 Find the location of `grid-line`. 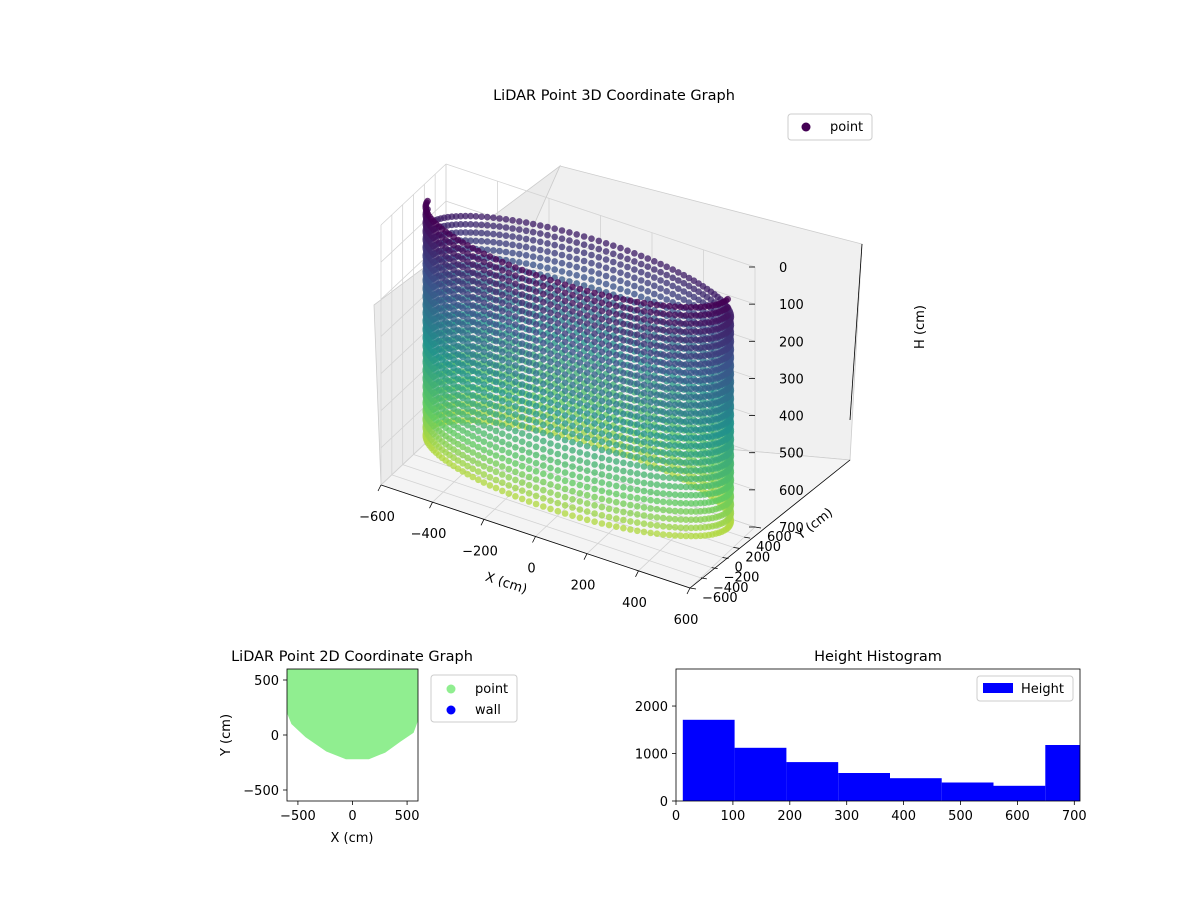

grid-line is located at coordinates (600, 215).